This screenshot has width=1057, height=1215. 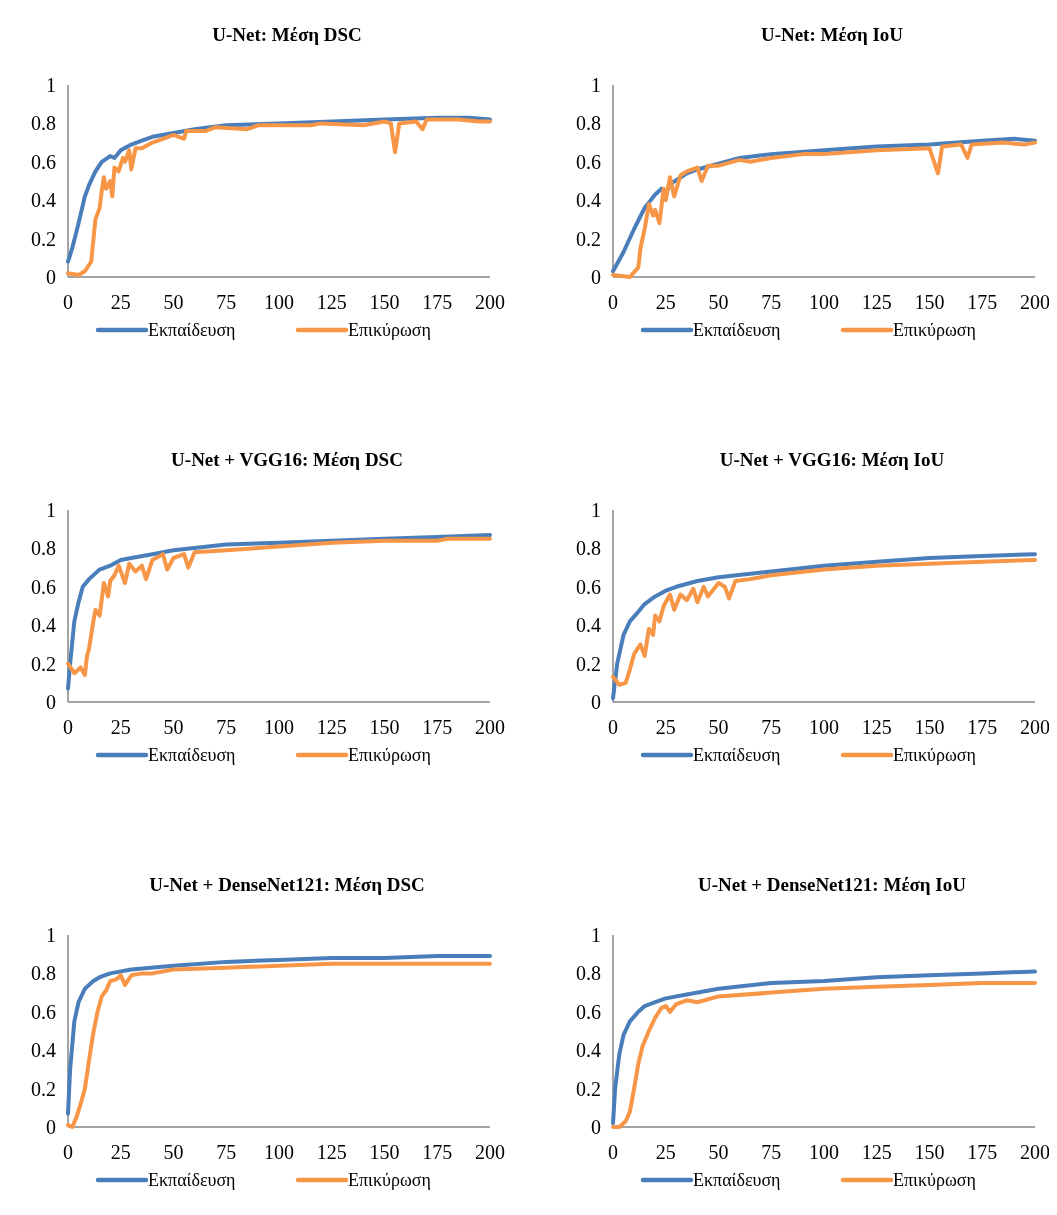 I want to click on chart-title: U-Net + VGG16: Μέση IoU, so click(x=832, y=459).